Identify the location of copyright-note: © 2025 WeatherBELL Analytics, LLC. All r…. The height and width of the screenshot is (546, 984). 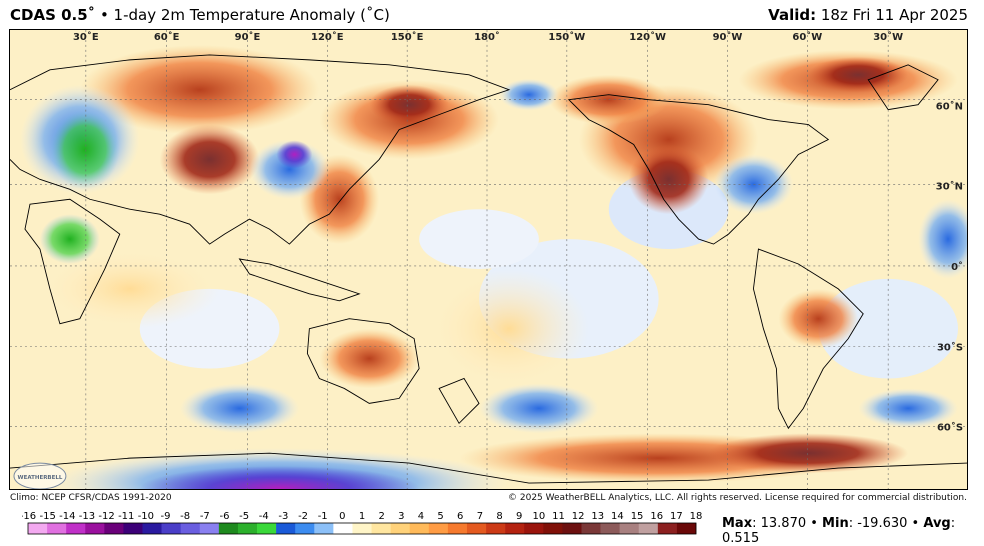
(737, 498).